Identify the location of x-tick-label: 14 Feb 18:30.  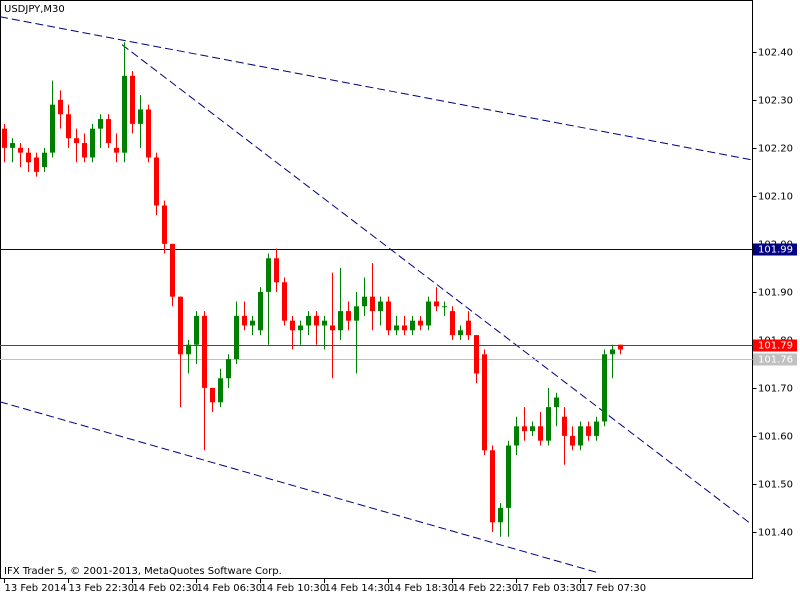
(422, 588).